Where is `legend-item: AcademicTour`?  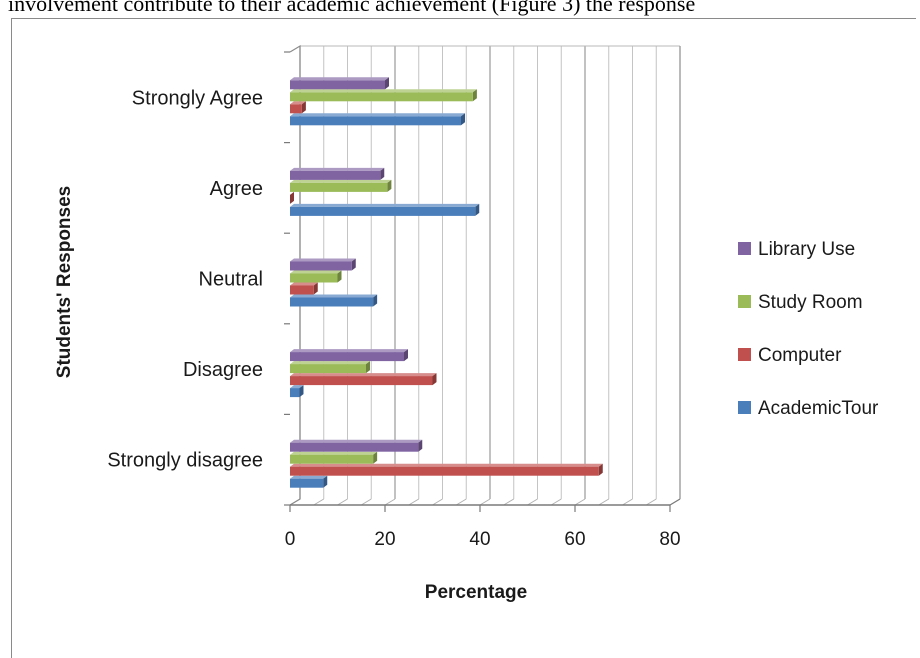 legend-item: AcademicTour is located at coordinates (808, 408).